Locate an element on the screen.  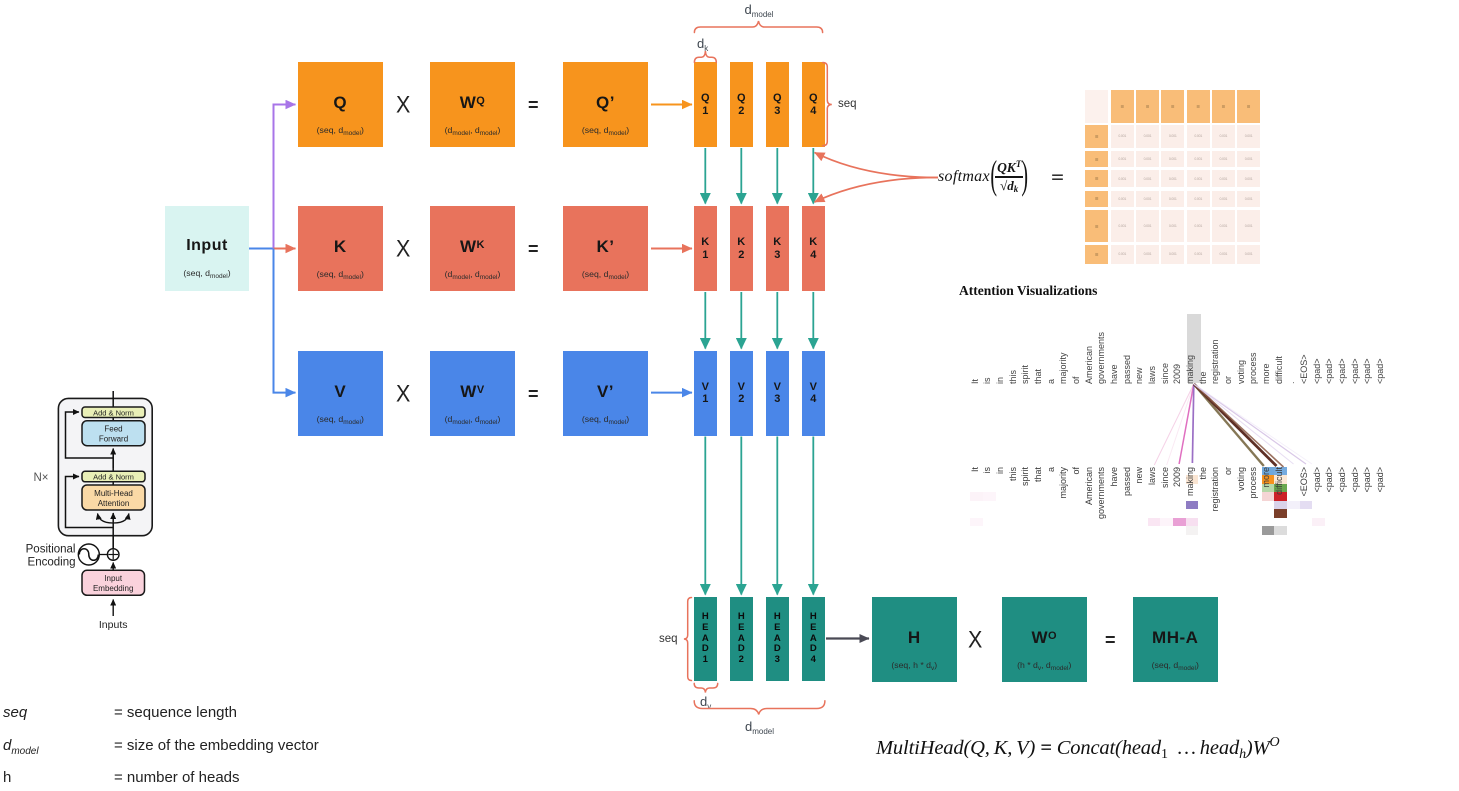
svg-text: Feed is located at coordinates (113, 429).